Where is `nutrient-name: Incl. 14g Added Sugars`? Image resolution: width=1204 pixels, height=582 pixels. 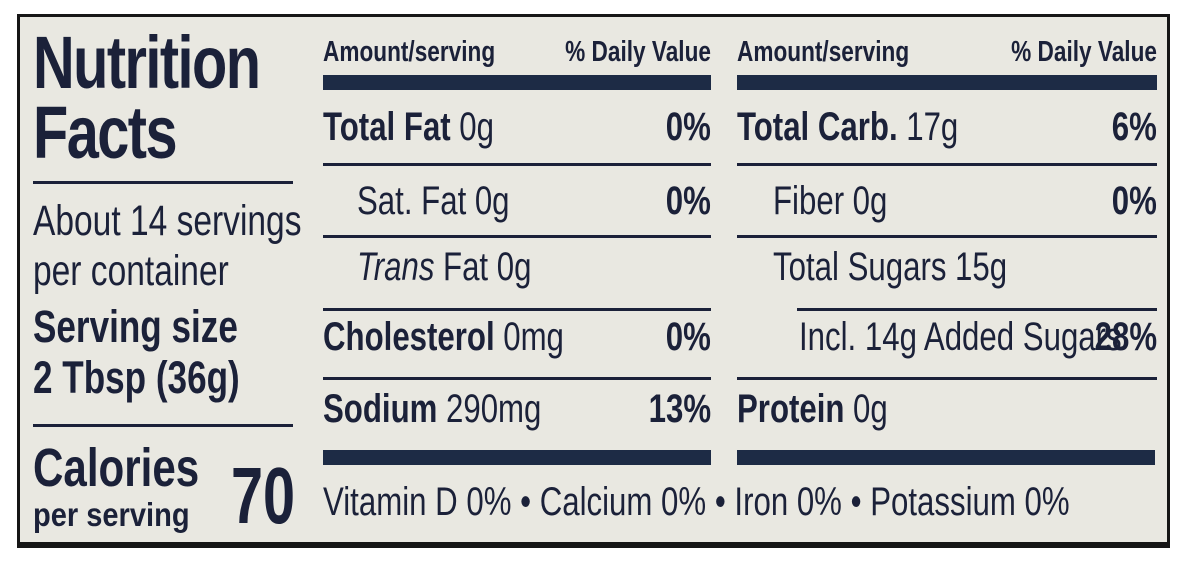 nutrient-name: Incl. 14g Added Sugars is located at coordinates (960, 337).